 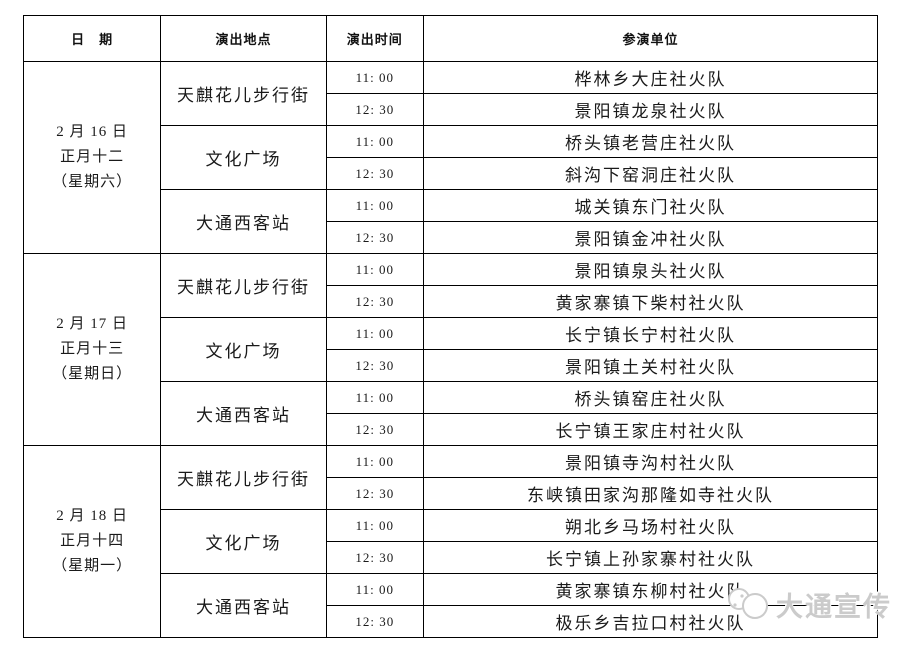 I want to click on table-row: 大通西客站 11: 00 城关镇东门社火队, so click(x=451, y=221).